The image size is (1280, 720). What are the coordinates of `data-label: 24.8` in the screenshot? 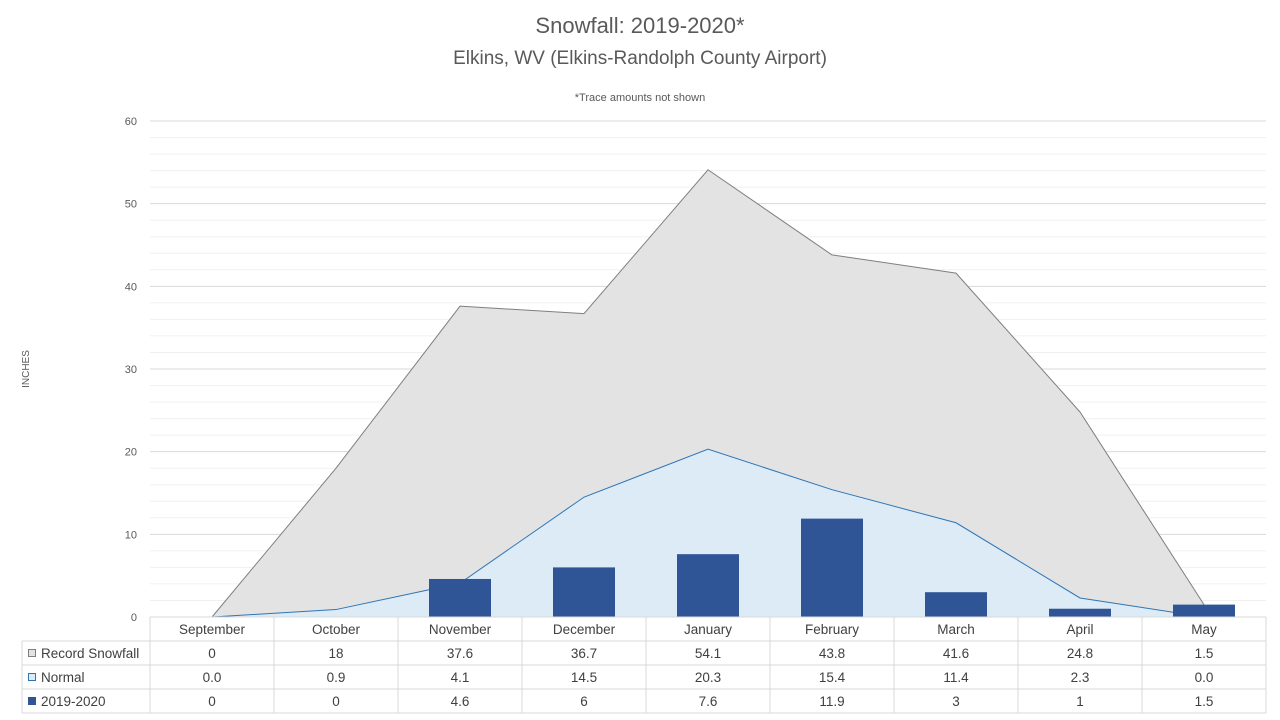 It's located at (1080, 653).